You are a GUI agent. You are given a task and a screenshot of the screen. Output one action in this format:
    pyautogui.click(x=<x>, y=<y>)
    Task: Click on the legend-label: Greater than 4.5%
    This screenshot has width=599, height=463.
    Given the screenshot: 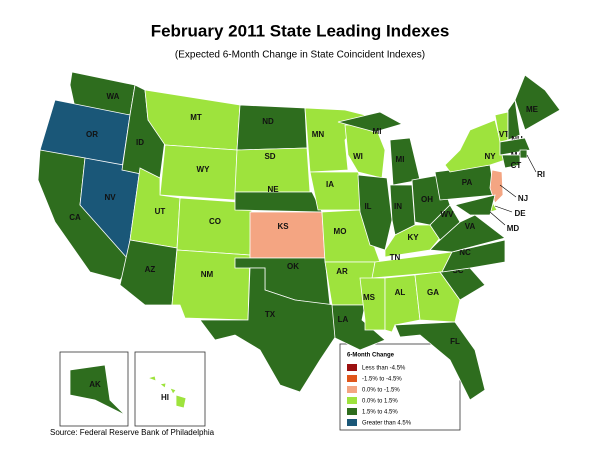 What is the action you would take?
    pyautogui.click(x=387, y=424)
    